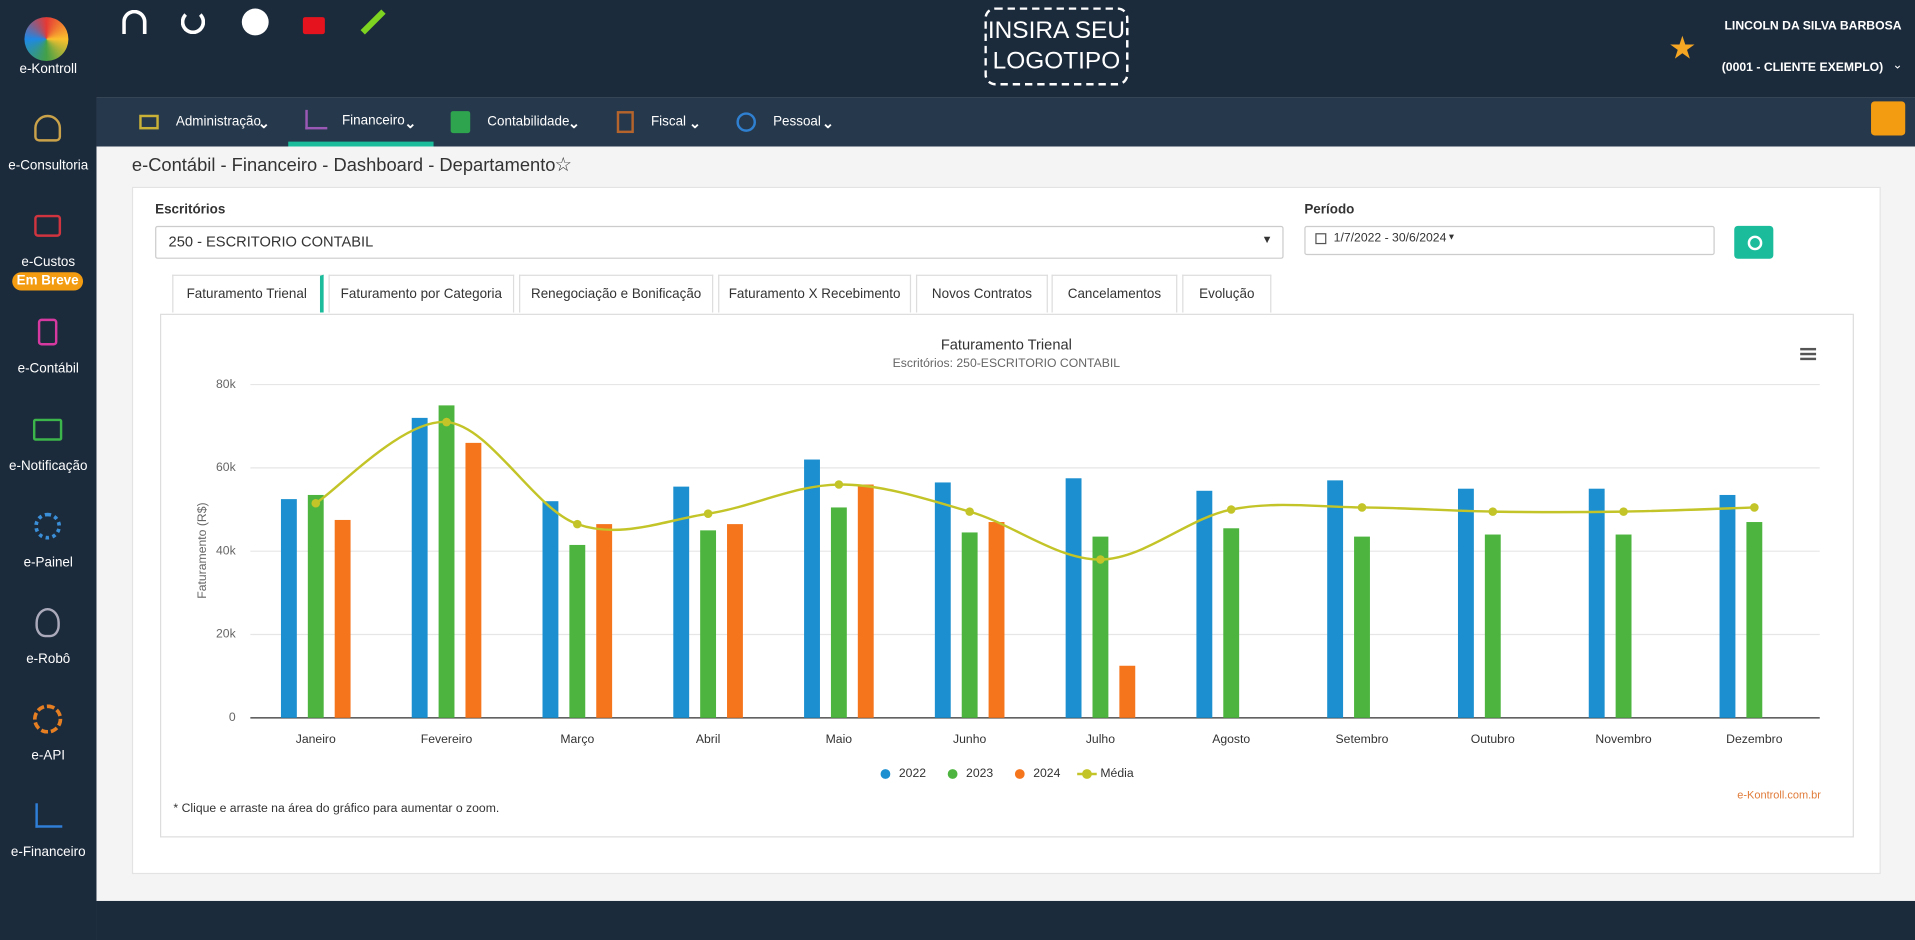 The width and height of the screenshot is (1915, 940). I want to click on y-tick-label: 40k, so click(226, 550).